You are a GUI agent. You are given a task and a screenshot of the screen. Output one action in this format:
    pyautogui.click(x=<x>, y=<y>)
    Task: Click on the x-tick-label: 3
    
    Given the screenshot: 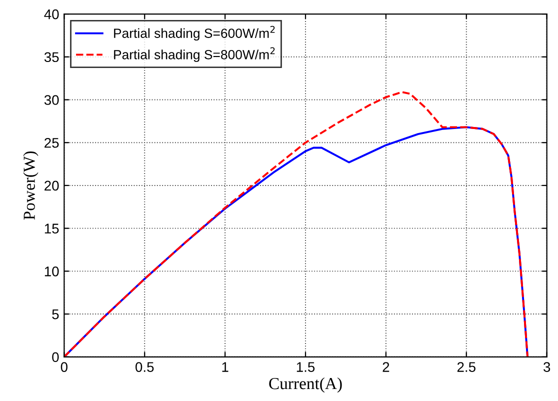 What is the action you would take?
    pyautogui.click(x=547, y=367)
    